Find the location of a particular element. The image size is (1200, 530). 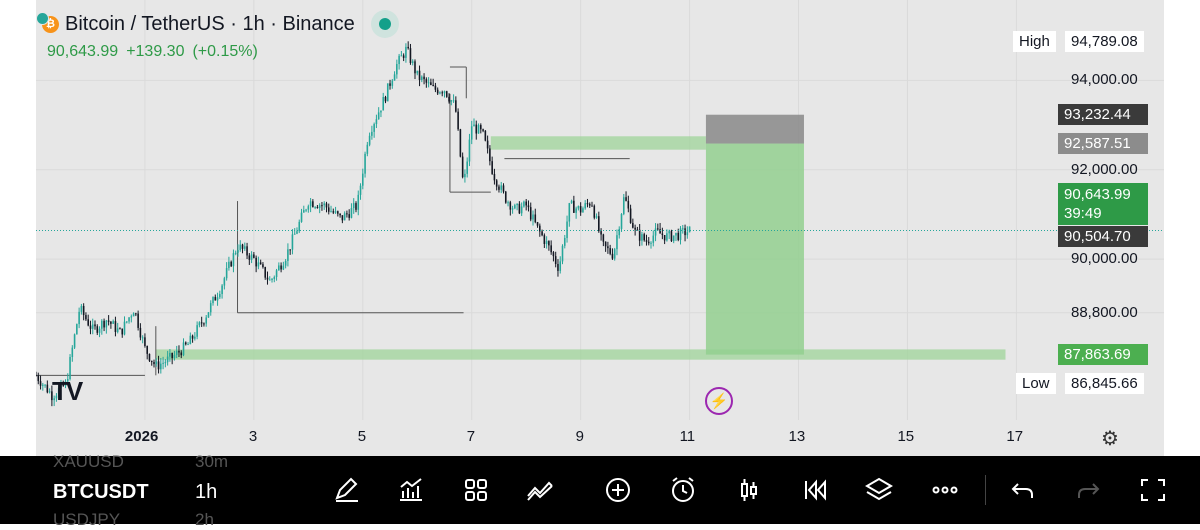

market-open-icon is located at coordinates (384, 24).